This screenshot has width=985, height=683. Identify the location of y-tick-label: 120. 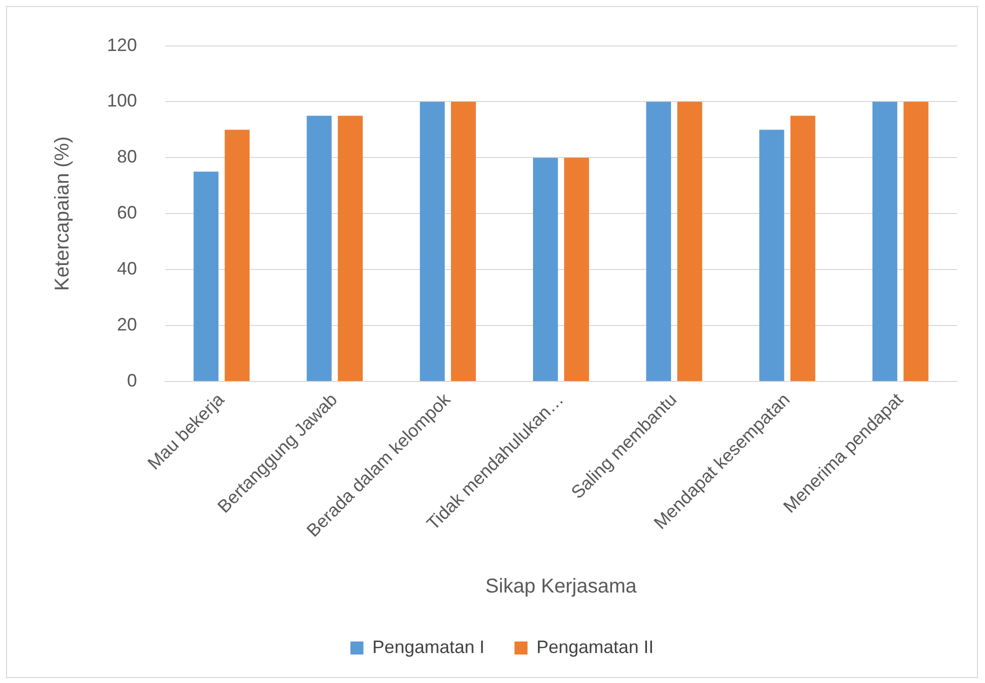
(122, 44).